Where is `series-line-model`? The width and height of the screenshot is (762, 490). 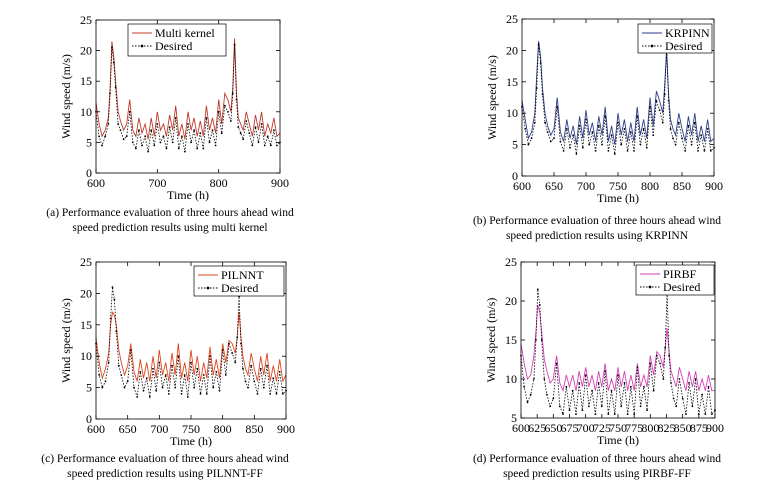
series-line-model is located at coordinates (191, 346).